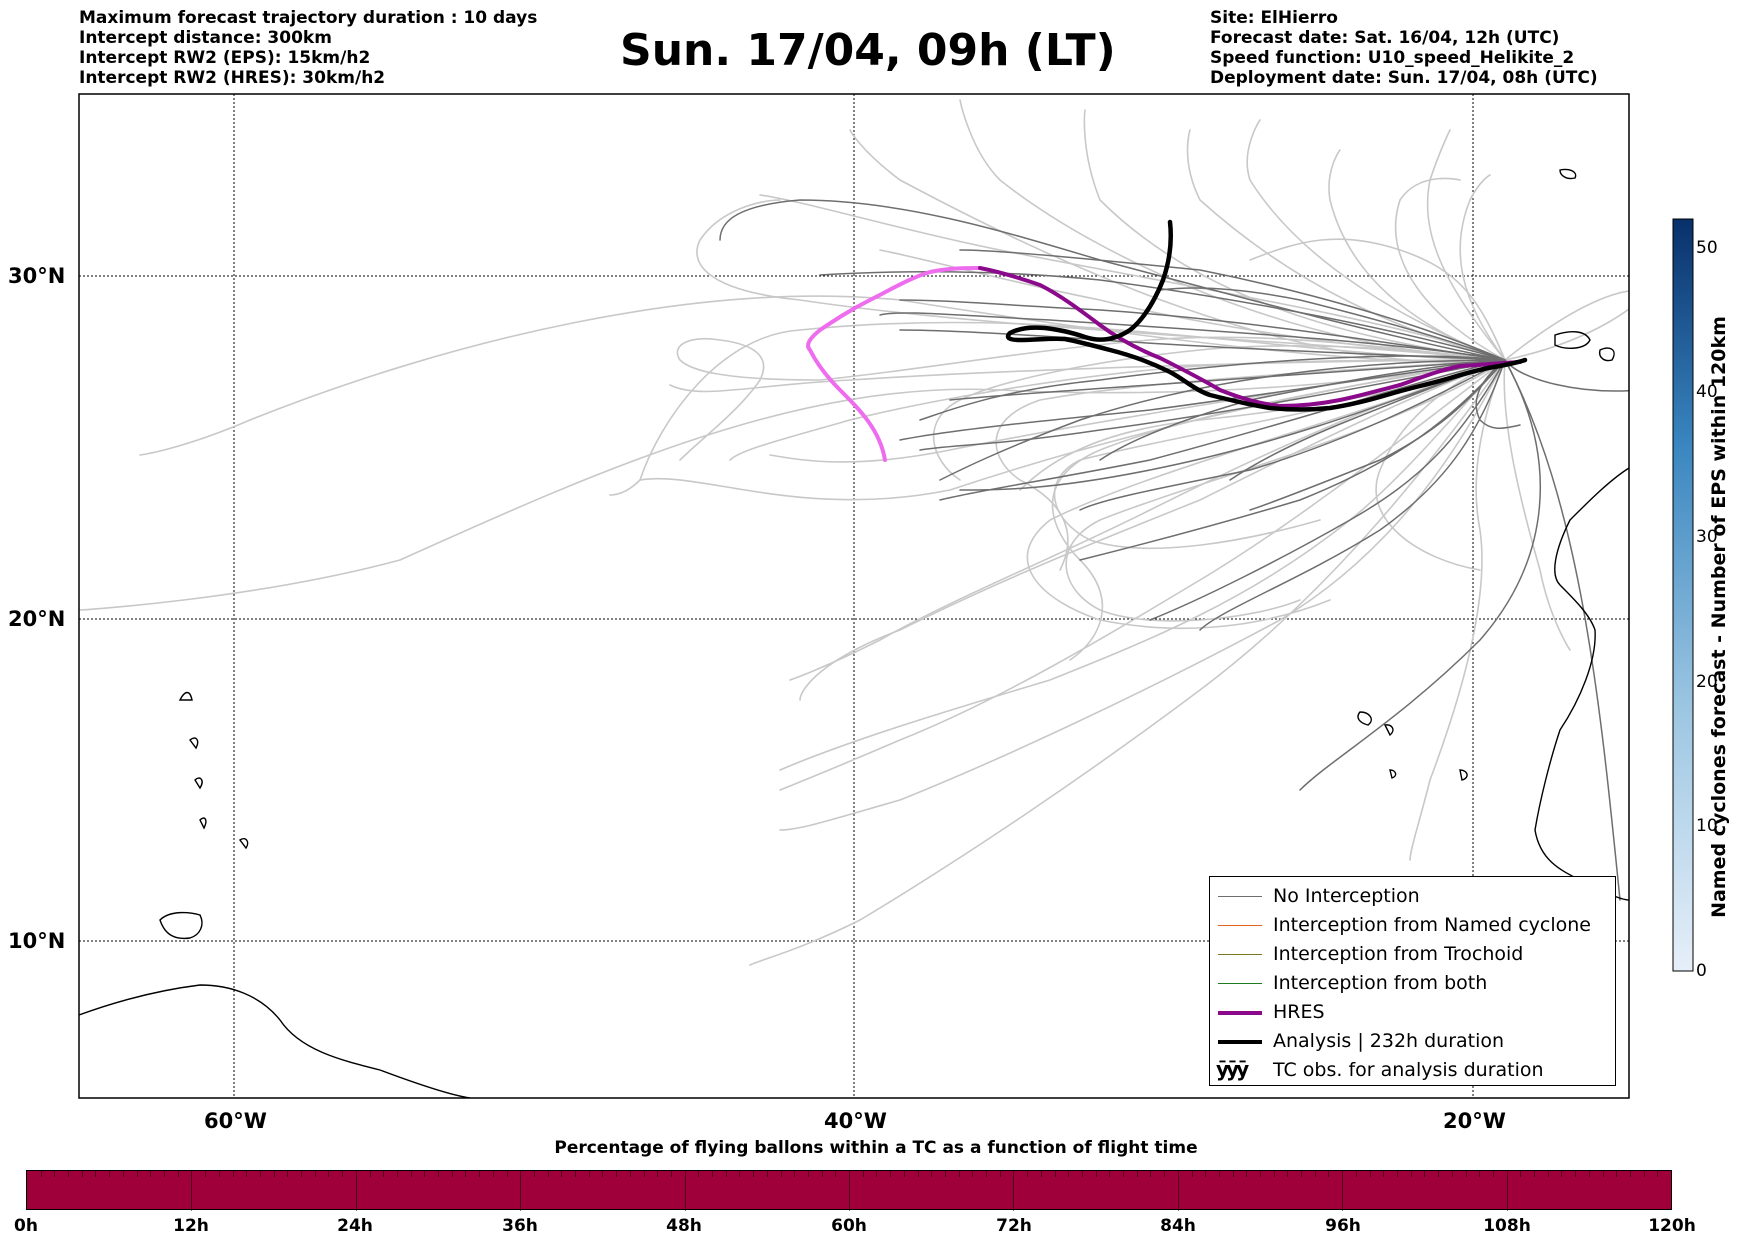 The height and width of the screenshot is (1241, 1752). I want to click on timeline-tick: 84h, so click(1178, 1226).